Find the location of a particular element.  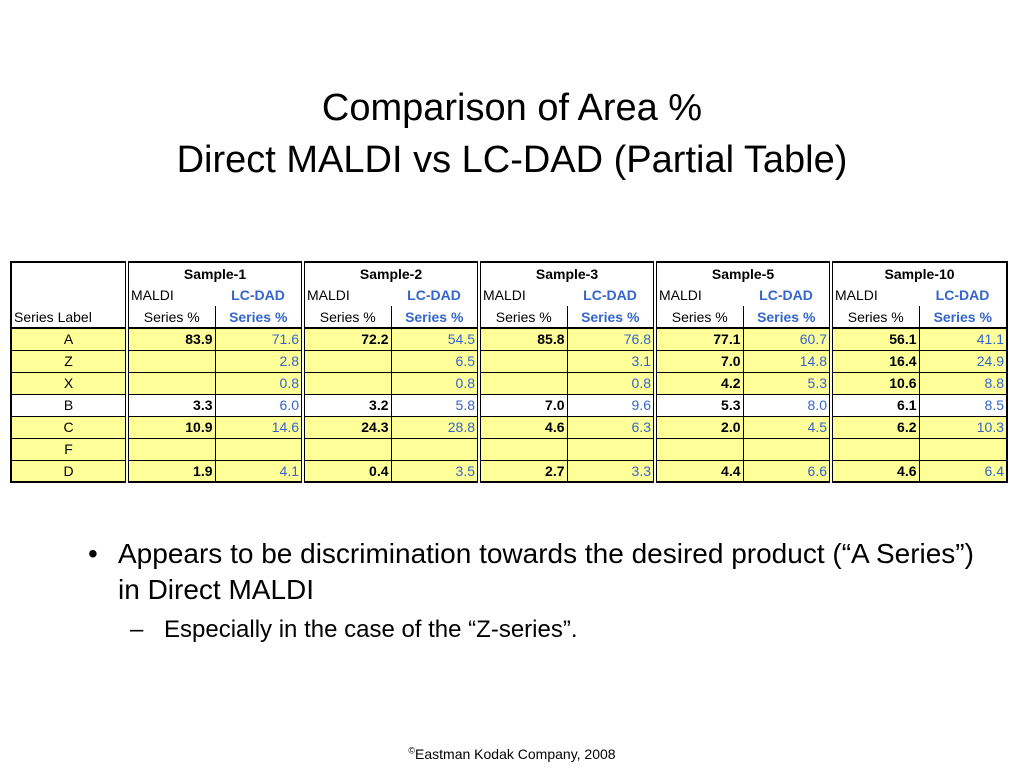

lcdad-value-cell: 41.1 is located at coordinates (963, 339).